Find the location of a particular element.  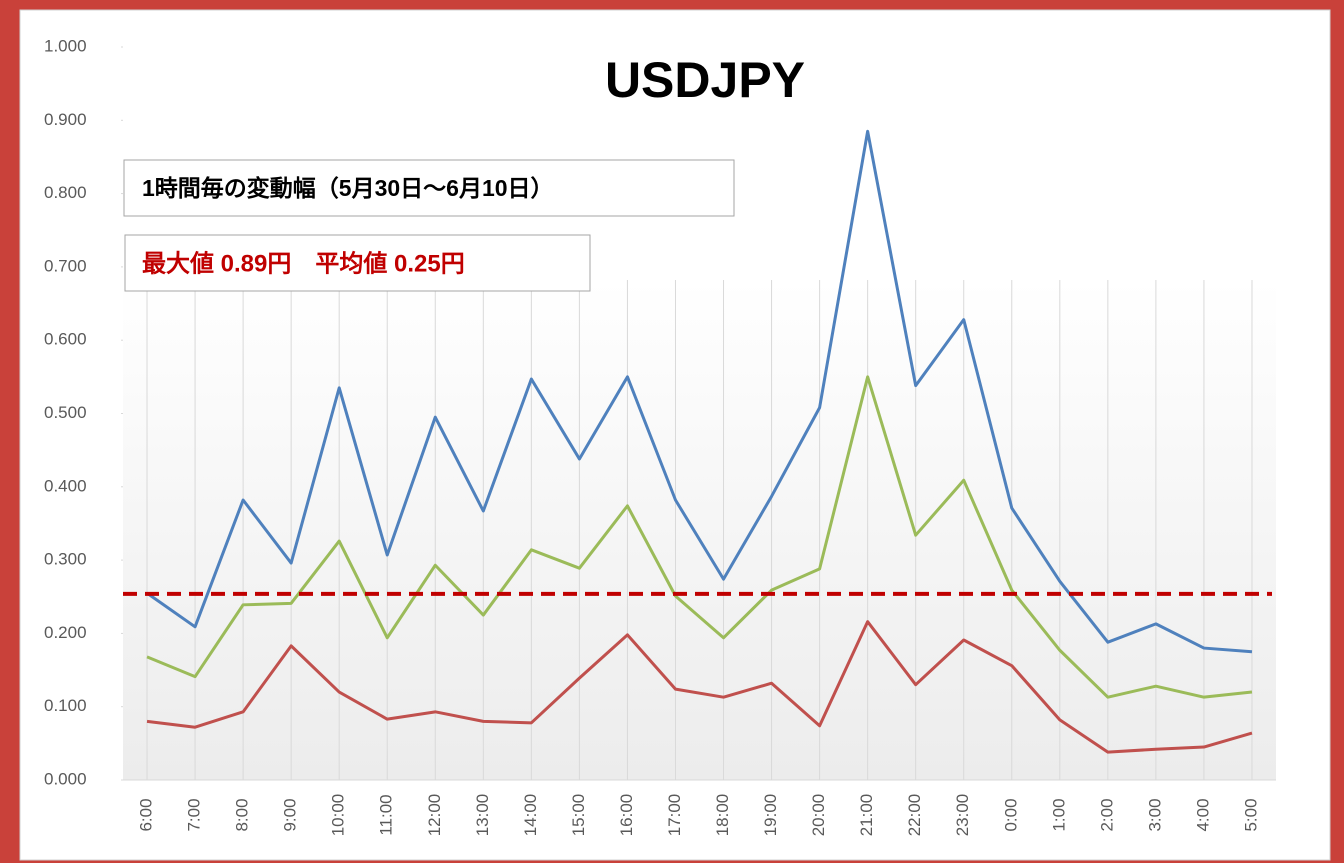

x-tick-label: 8:00 is located at coordinates (242, 814).